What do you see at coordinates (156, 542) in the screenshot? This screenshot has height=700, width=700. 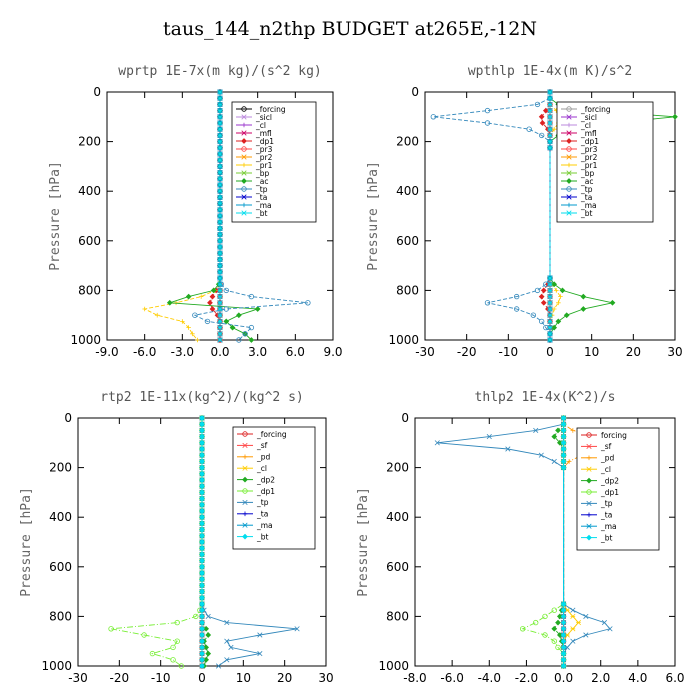 I see `series-dp1` at bounding box center [156, 542].